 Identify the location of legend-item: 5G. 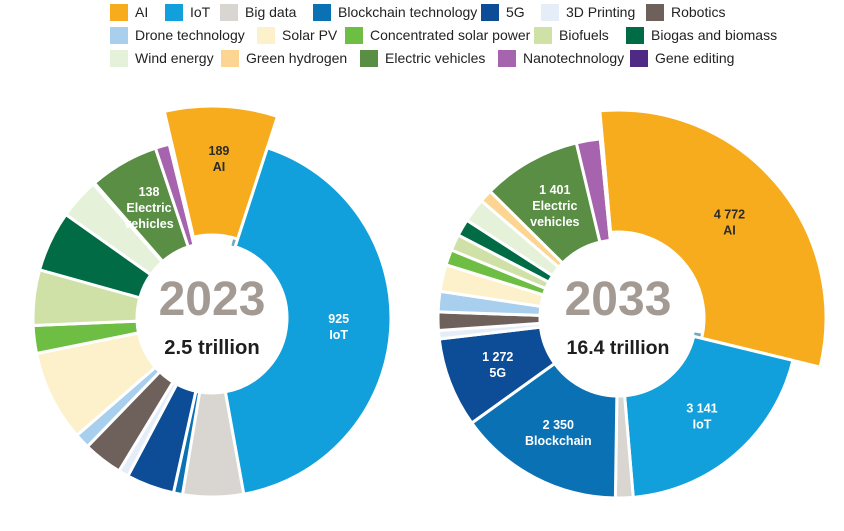
(503, 12).